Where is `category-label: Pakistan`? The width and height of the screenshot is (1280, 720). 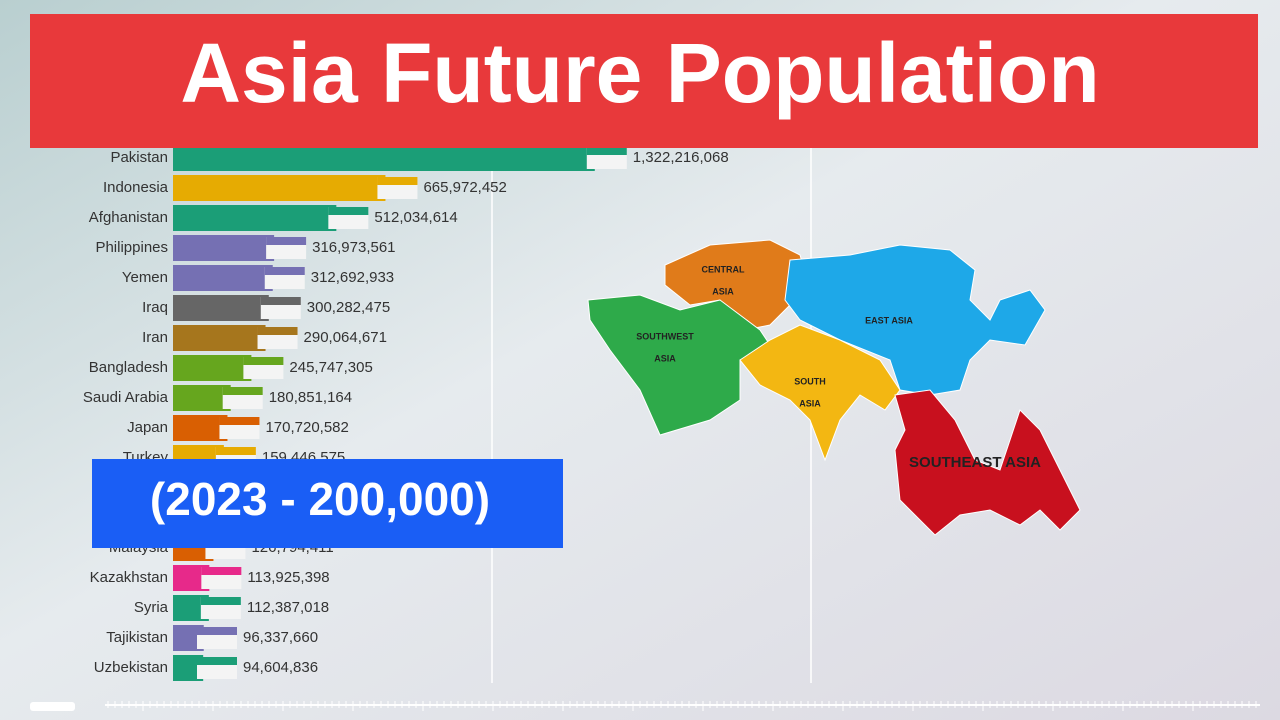
category-label: Pakistan is located at coordinates (139, 157).